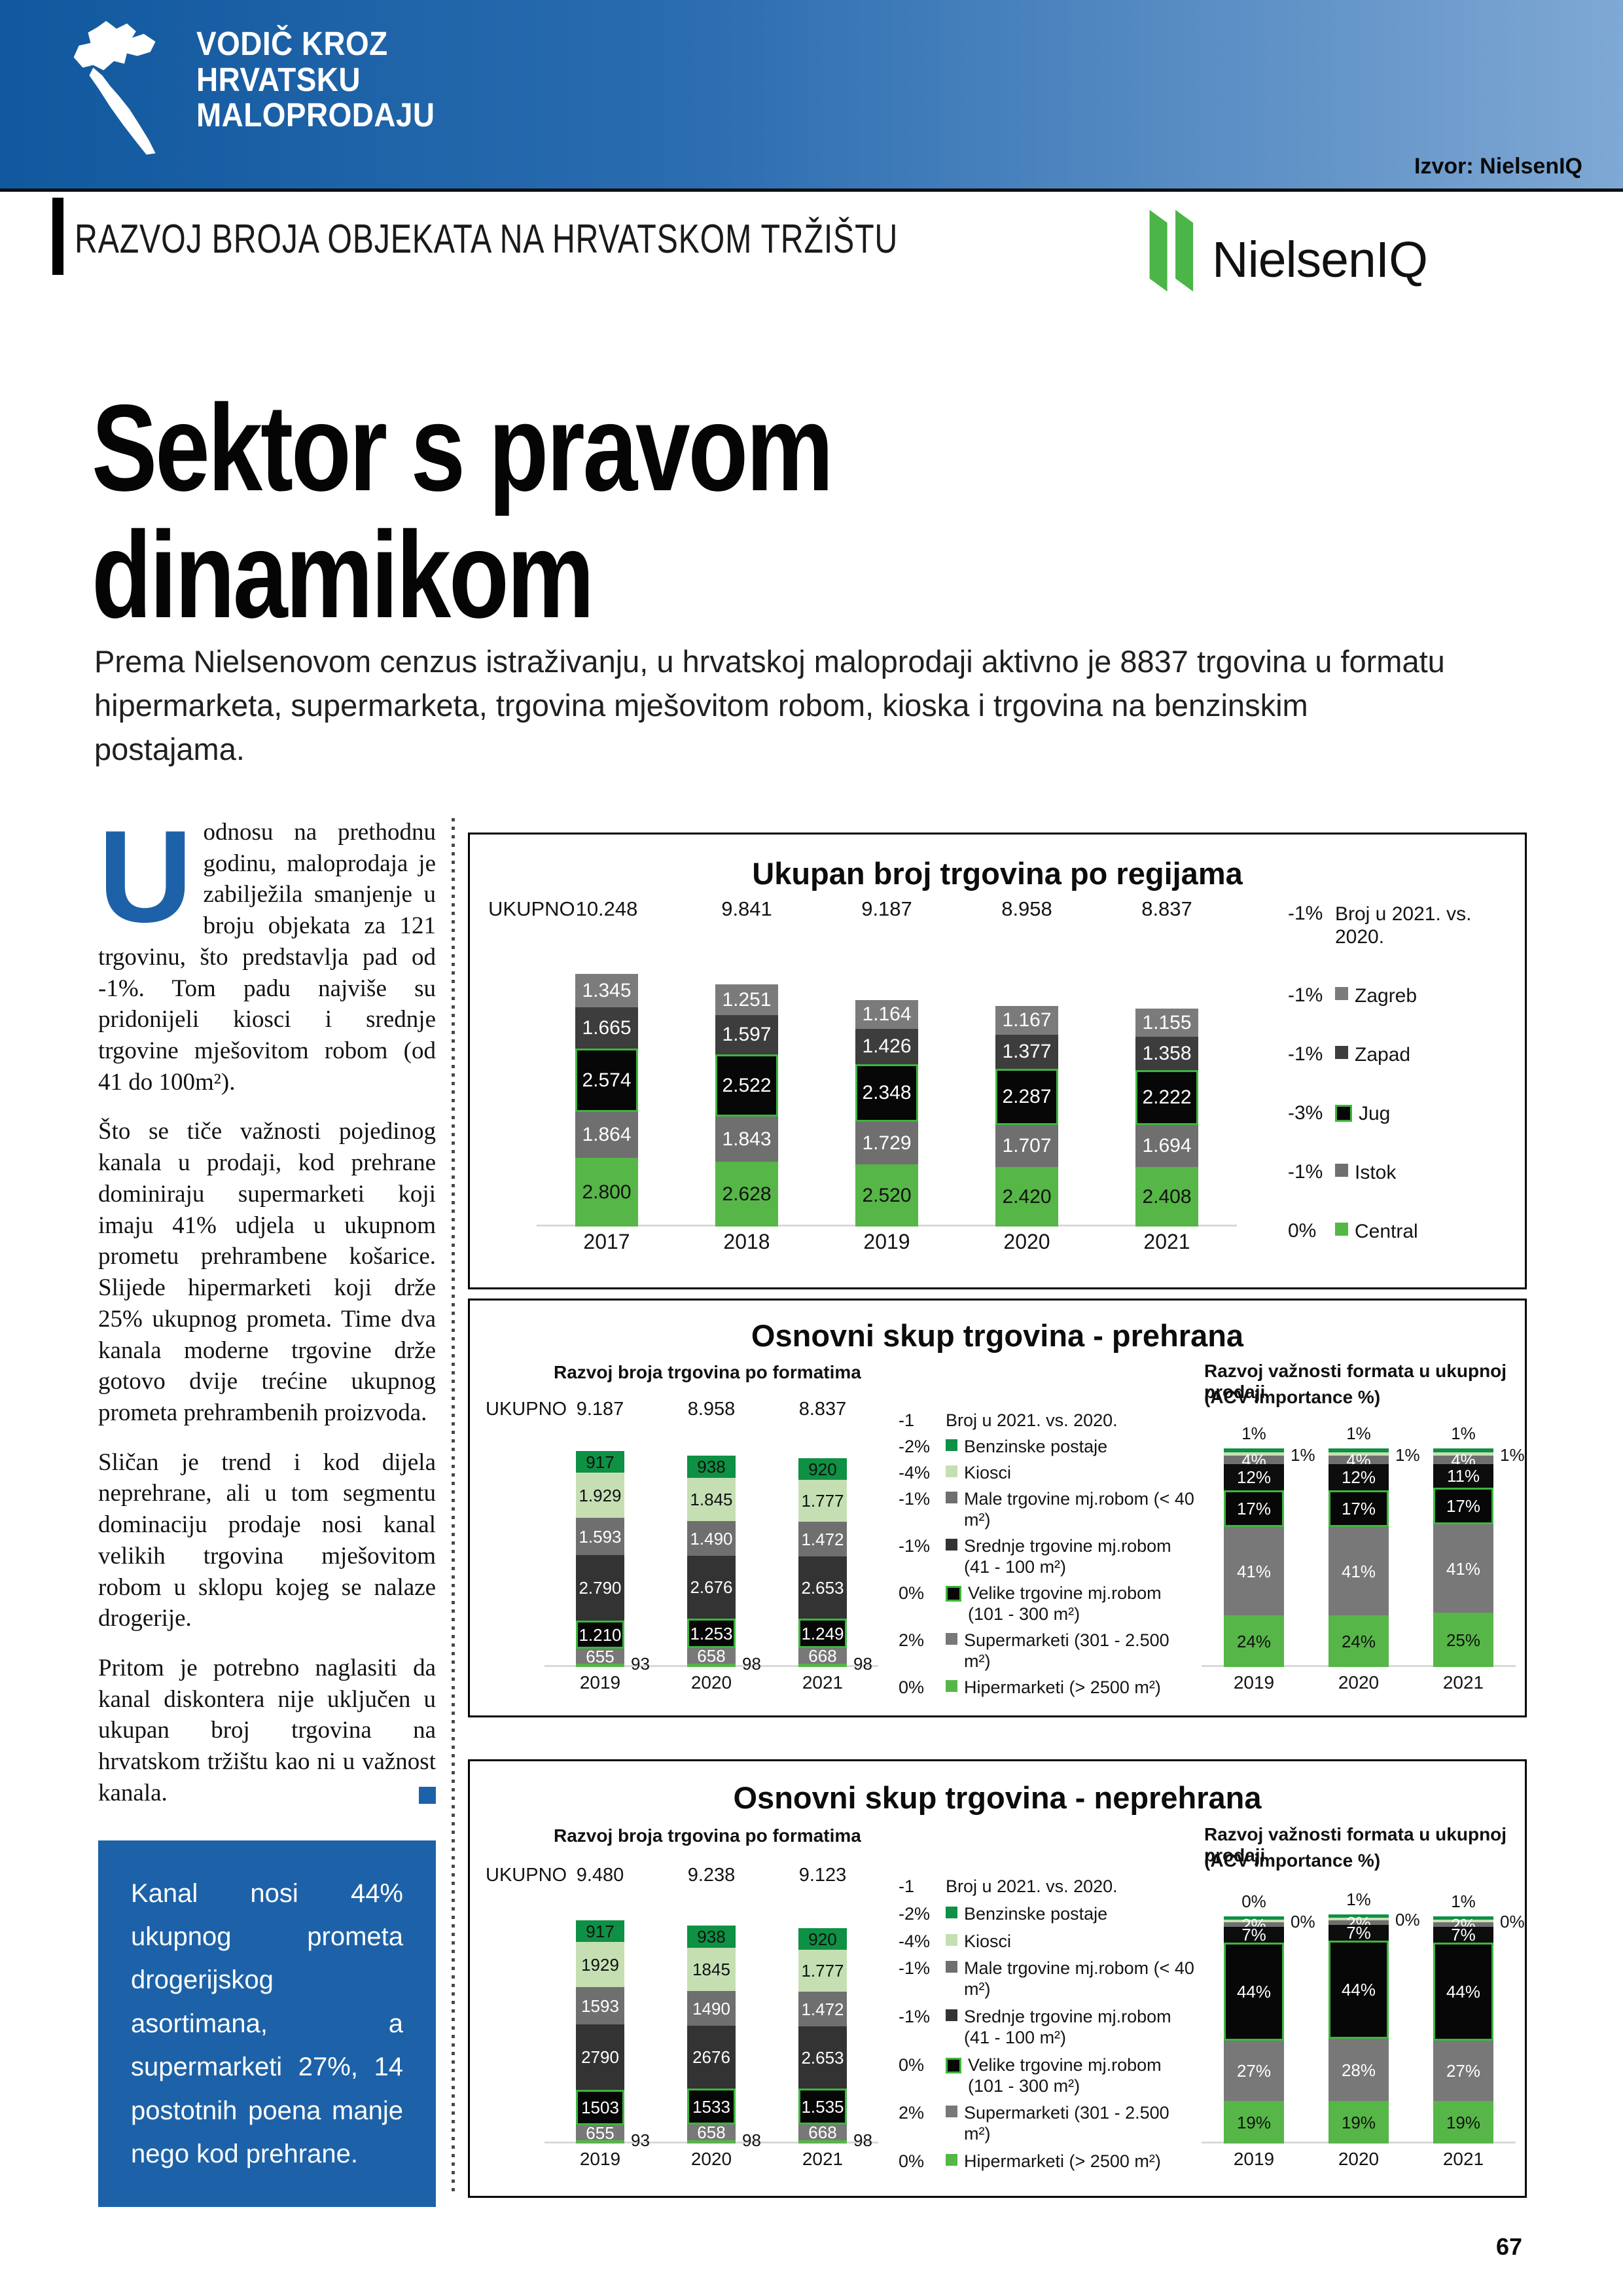  I want to click on bar-column: 9.187 1.164 1.426 2.348 1.729 2.520 2019, so click(887, 1075).